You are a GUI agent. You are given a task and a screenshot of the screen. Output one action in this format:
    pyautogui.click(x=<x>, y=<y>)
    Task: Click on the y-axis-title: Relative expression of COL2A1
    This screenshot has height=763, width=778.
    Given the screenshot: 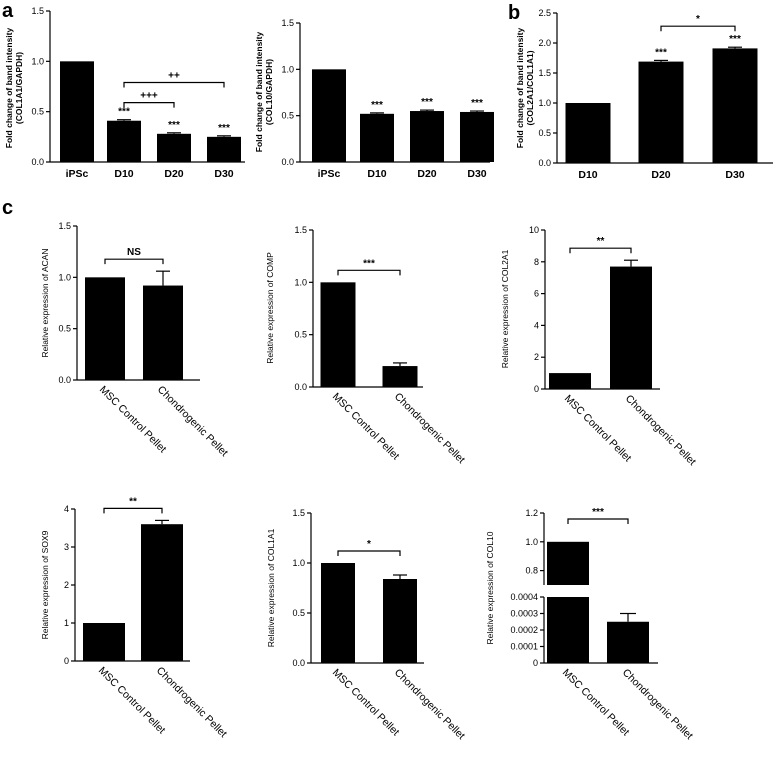 What is the action you would take?
    pyautogui.click(x=505, y=308)
    